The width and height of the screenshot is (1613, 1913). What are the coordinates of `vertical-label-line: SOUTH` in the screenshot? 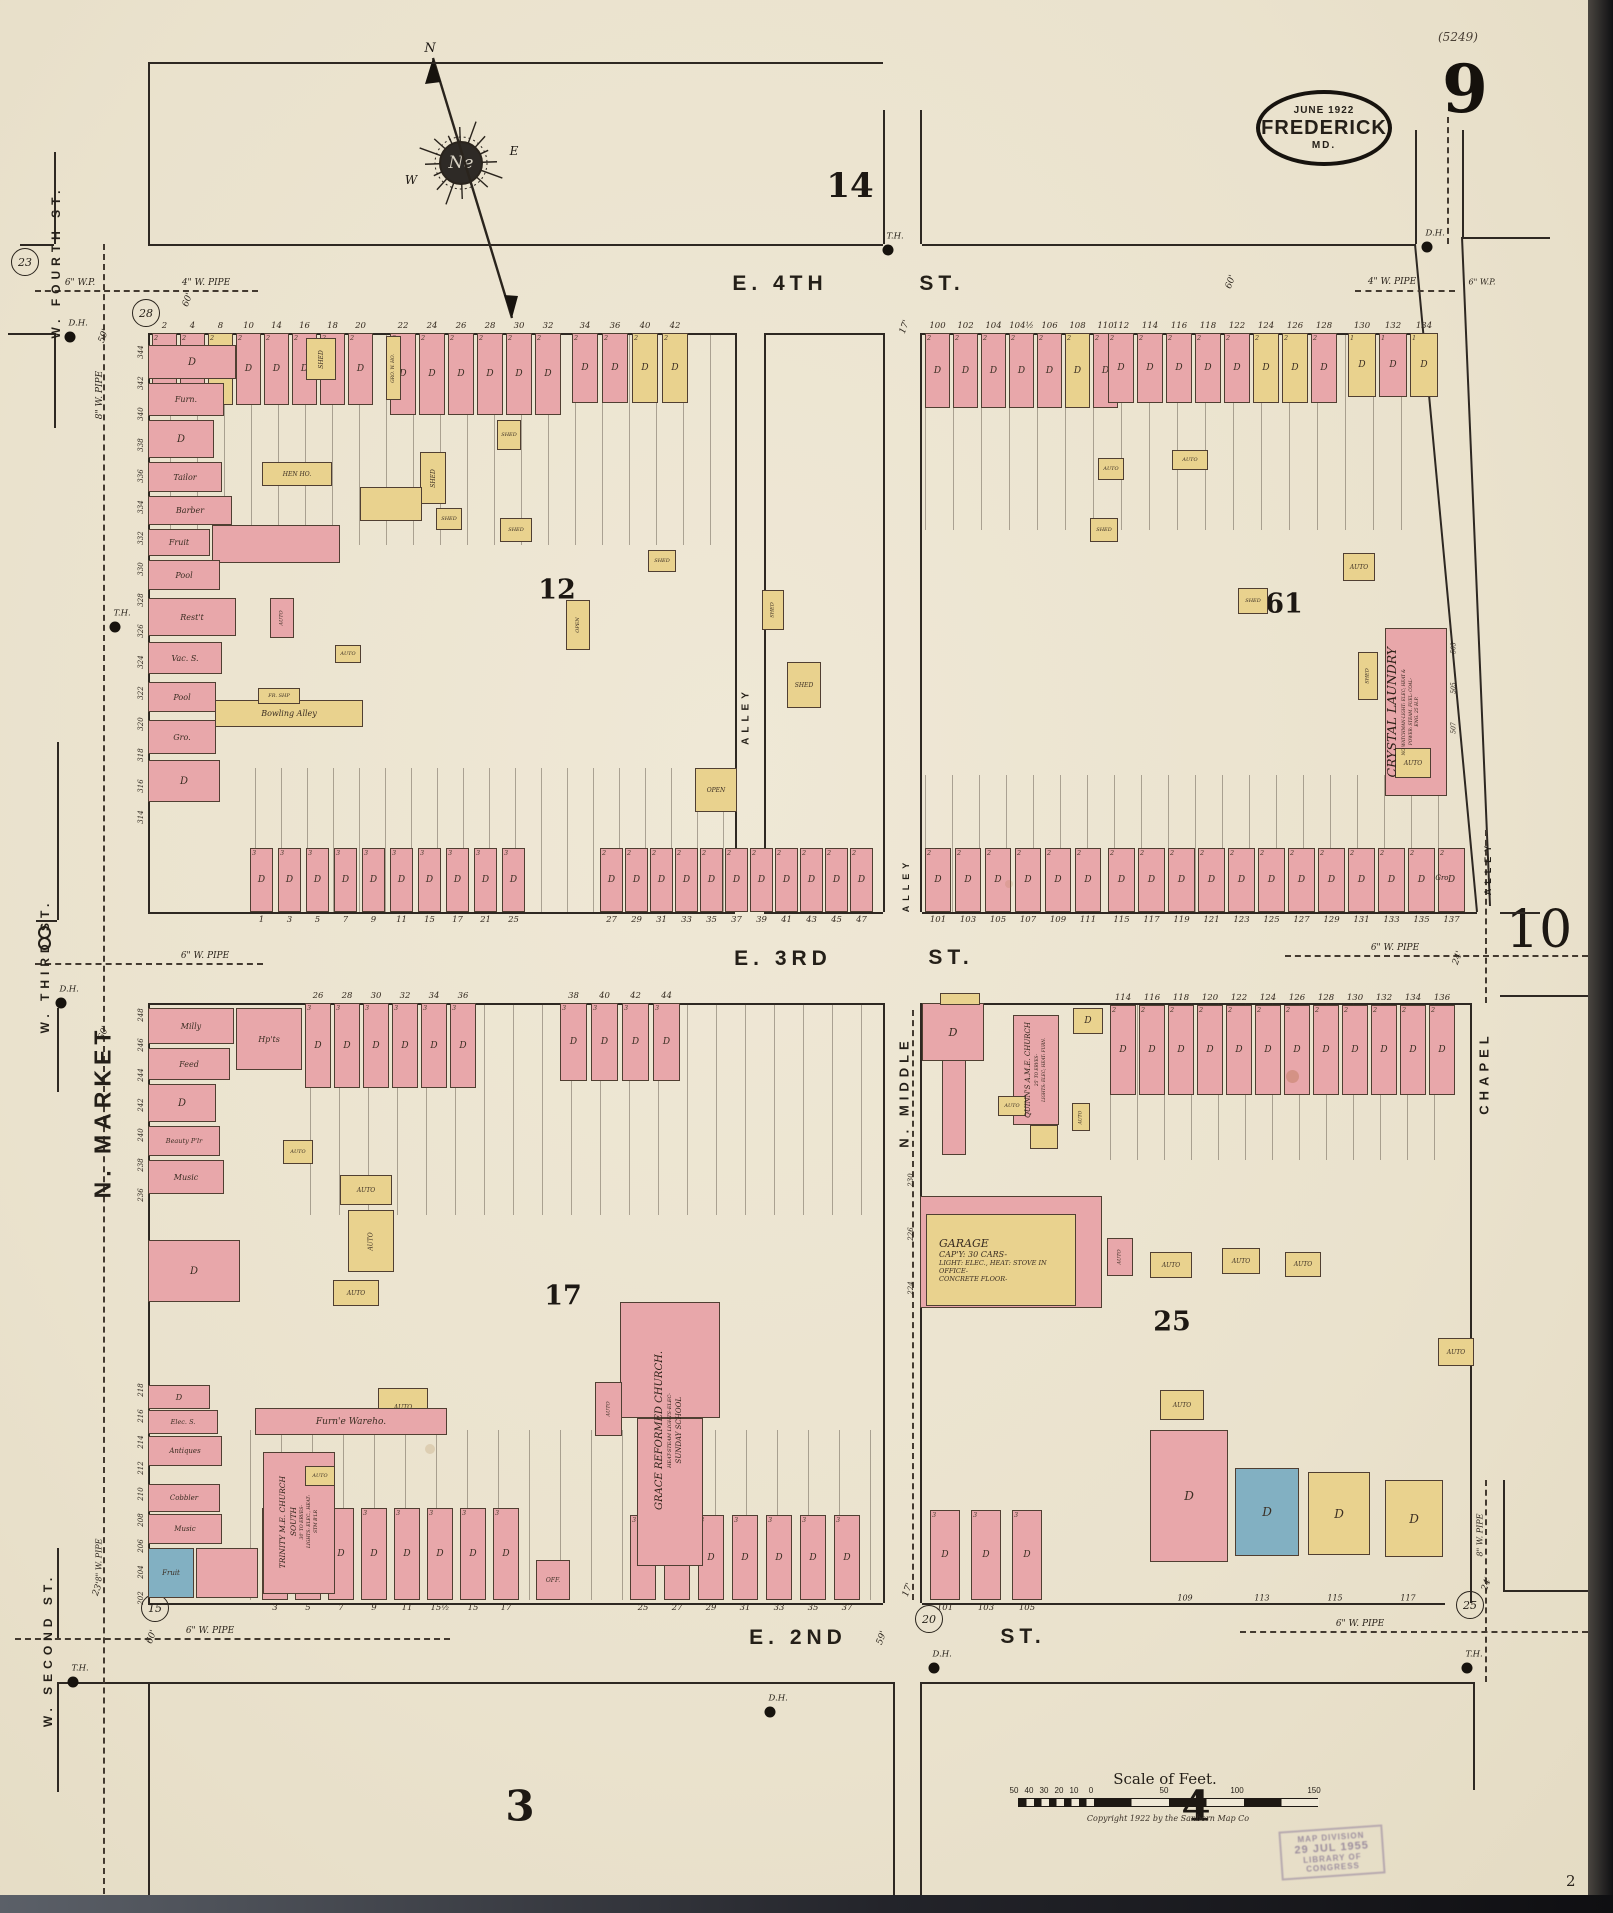 It's located at (293, 1522).